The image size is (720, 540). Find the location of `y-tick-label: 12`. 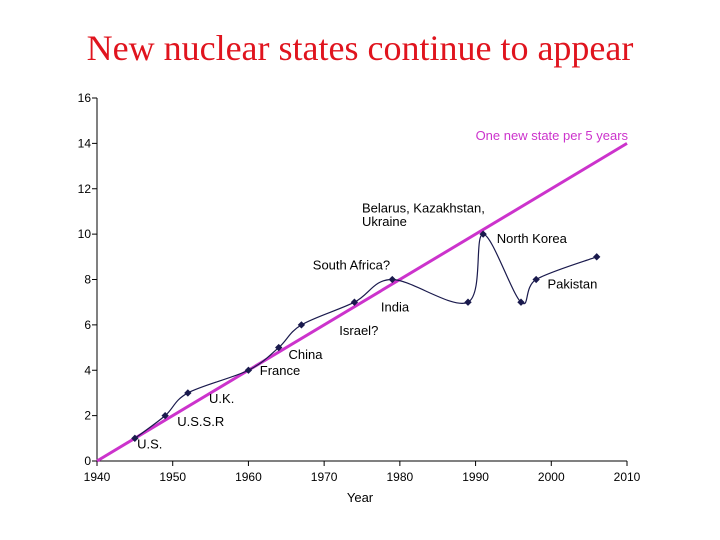

y-tick-label: 12 is located at coordinates (85, 189).